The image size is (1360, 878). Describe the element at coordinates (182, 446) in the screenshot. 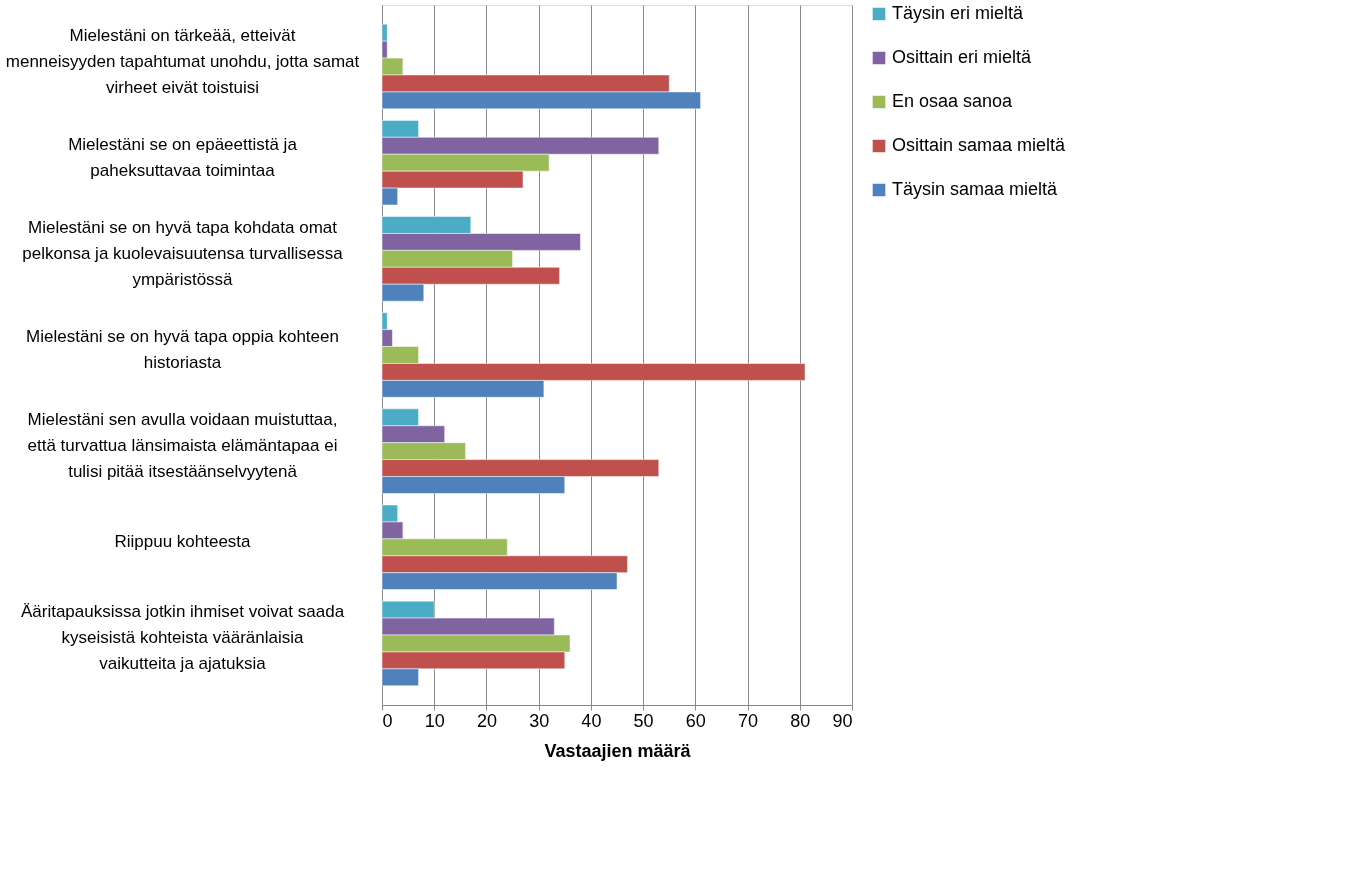

I see `y-tick-label: Mielestäni sen avulla voidaan muistuttaa, että turvattua länsimaista elämäntapaa ei tulisi pitää itsestäänselvyytenä` at that location.